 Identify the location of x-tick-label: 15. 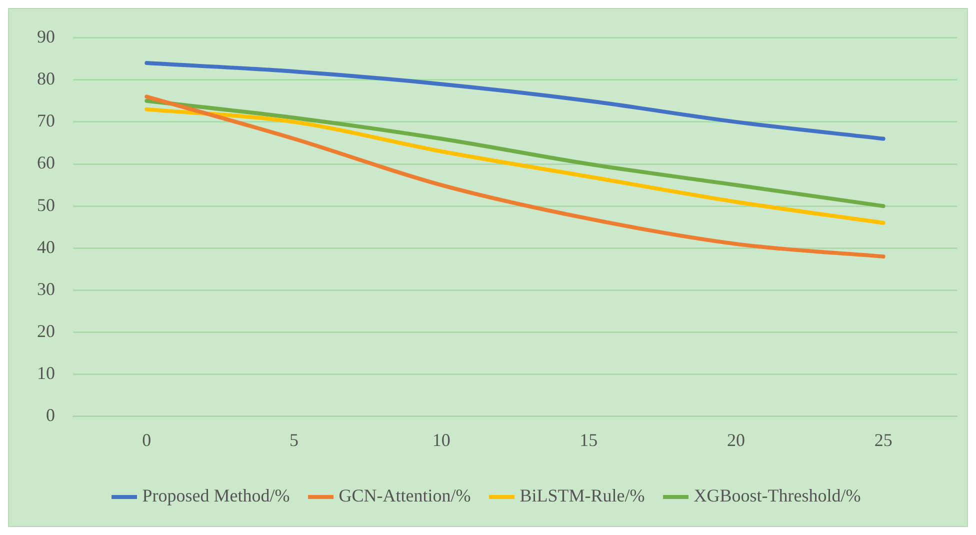
(589, 440).